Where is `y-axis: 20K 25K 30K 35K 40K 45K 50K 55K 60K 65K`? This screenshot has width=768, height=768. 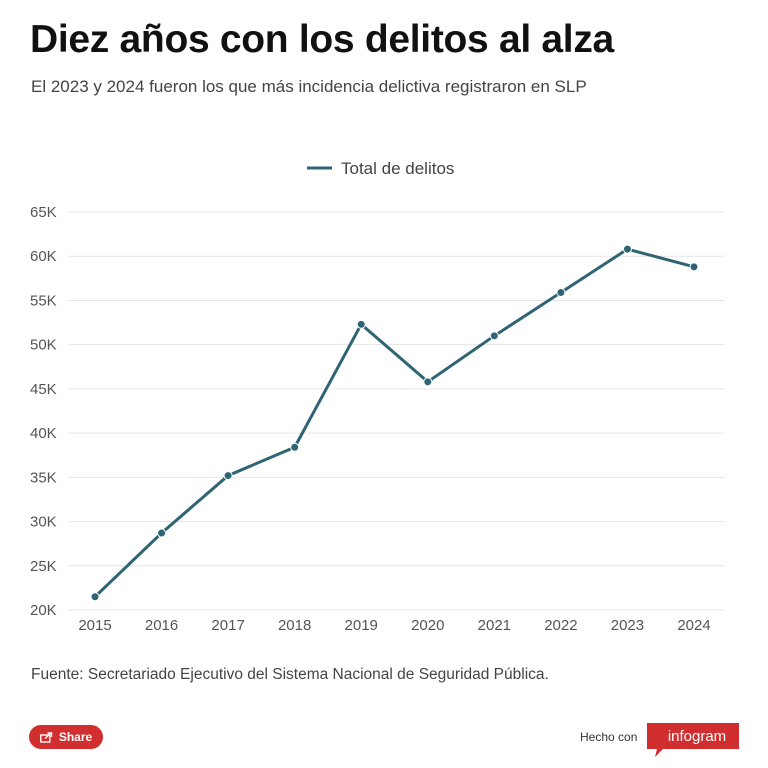 y-axis: 20K 25K 30K 35K 40K 45K 50K 55K 60K 65K is located at coordinates (43, 411).